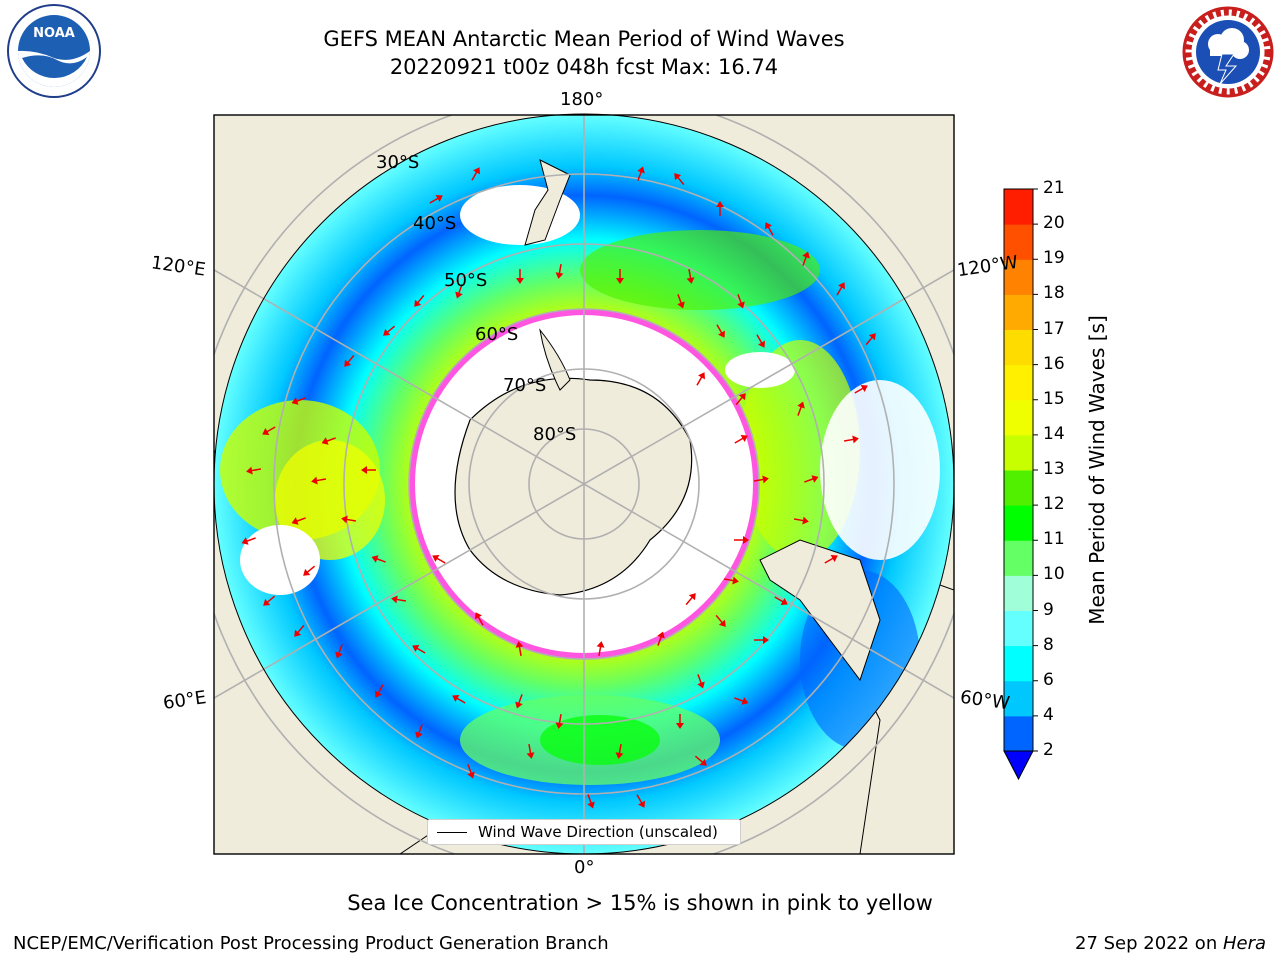  What do you see at coordinates (584, 832) in the screenshot?
I see `map-legend: Wind Wave Direction (unscaled)` at bounding box center [584, 832].